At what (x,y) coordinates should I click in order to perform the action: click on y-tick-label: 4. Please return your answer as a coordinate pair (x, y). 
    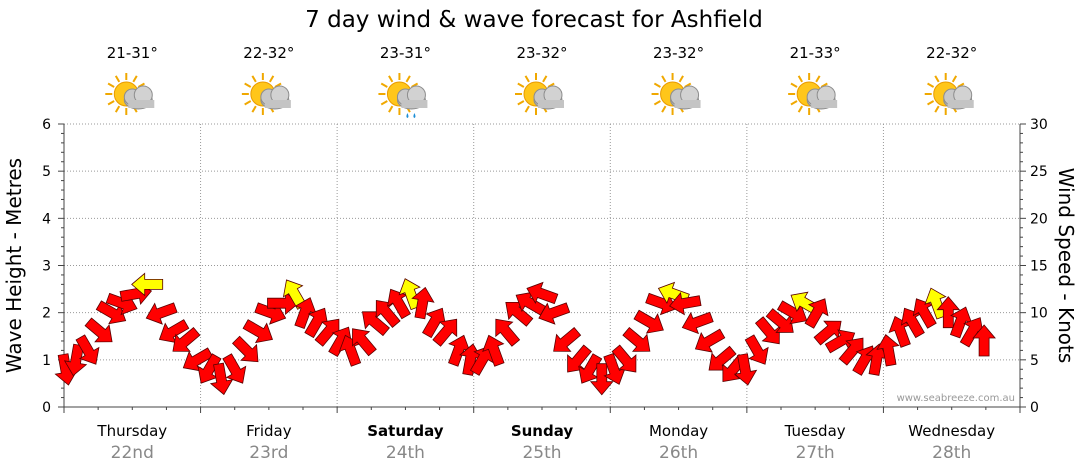
    Looking at the image, I should click on (46, 219).